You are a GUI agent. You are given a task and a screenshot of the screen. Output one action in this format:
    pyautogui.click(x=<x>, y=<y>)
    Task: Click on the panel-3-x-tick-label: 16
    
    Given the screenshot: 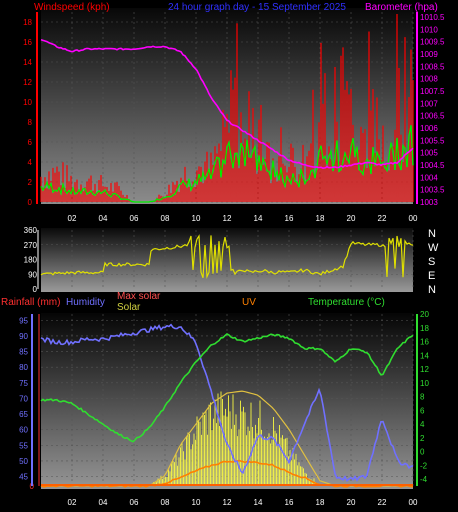 What is the action you would take?
    pyautogui.click(x=289, y=502)
    